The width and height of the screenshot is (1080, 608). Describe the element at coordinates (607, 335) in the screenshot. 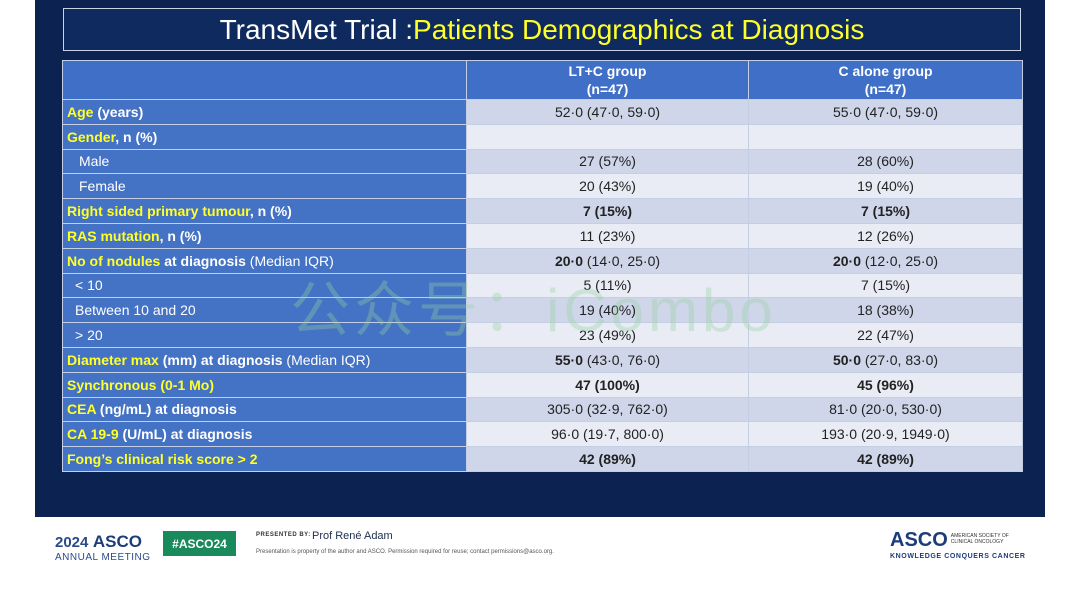

I see `cell-ltc-group: 23 (49%)` at that location.